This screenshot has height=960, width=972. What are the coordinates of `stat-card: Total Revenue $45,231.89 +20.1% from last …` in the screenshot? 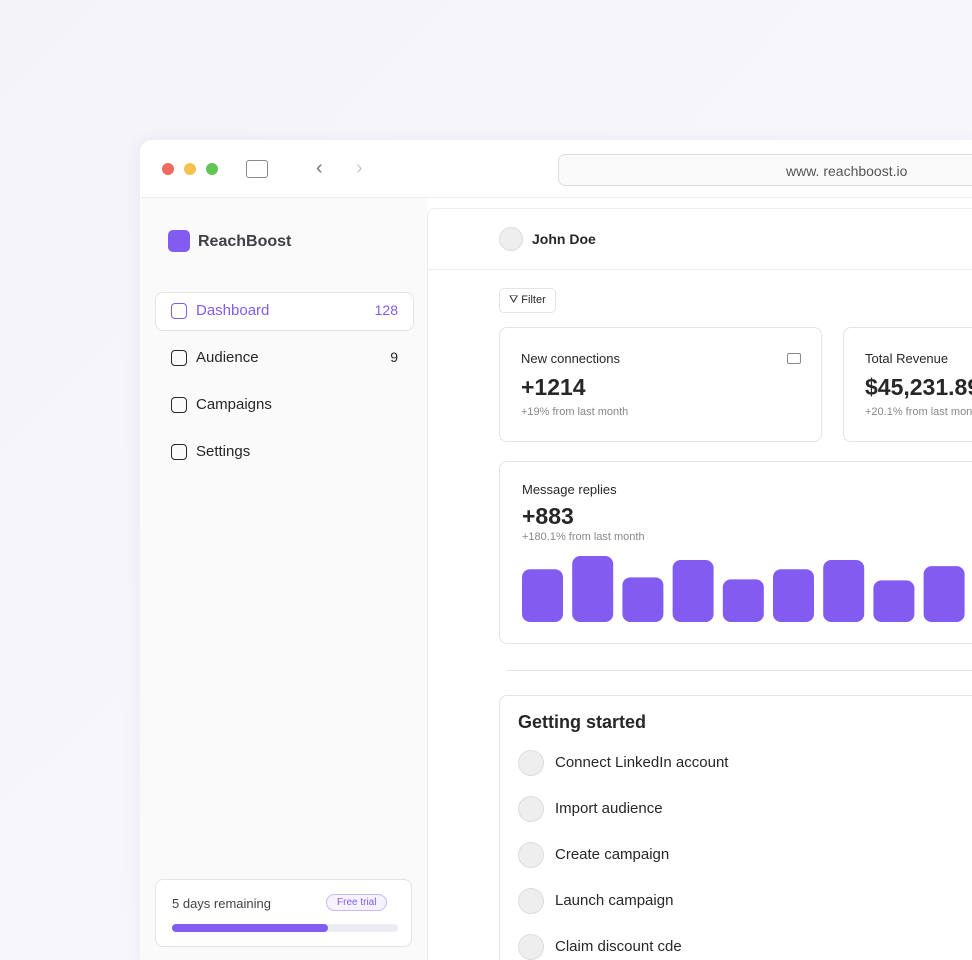 It's located at (907, 384).